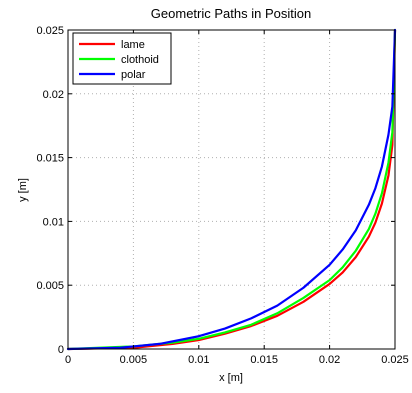 This screenshot has width=412, height=393. What do you see at coordinates (50, 159) in the screenshot?
I see `y-tick-label: 0.015` at bounding box center [50, 159].